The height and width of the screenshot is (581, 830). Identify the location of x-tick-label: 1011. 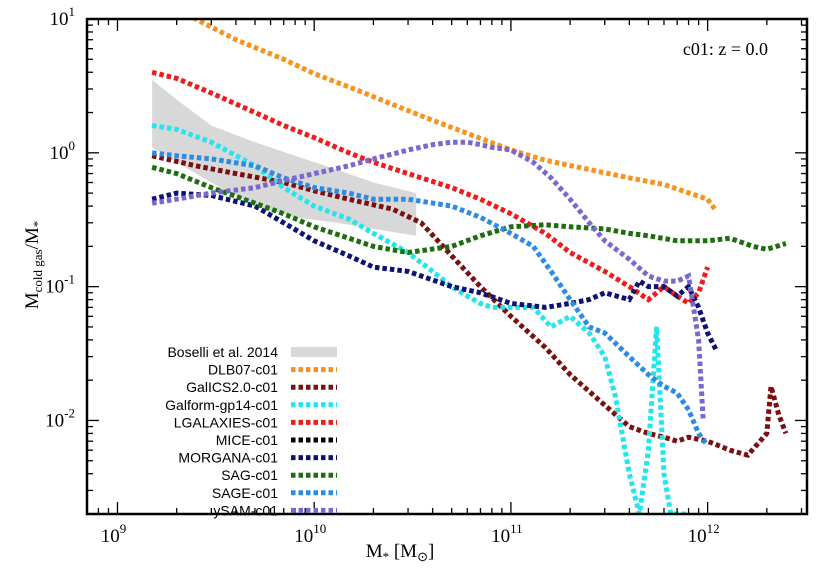
(507, 534).